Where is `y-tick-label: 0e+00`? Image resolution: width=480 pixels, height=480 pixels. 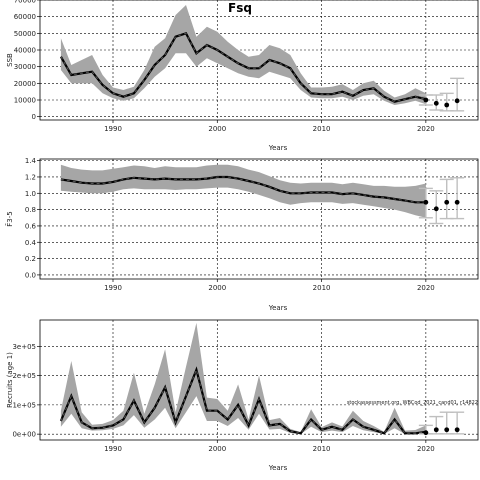
y-tick-label: 0e+00 is located at coordinates (24, 435).